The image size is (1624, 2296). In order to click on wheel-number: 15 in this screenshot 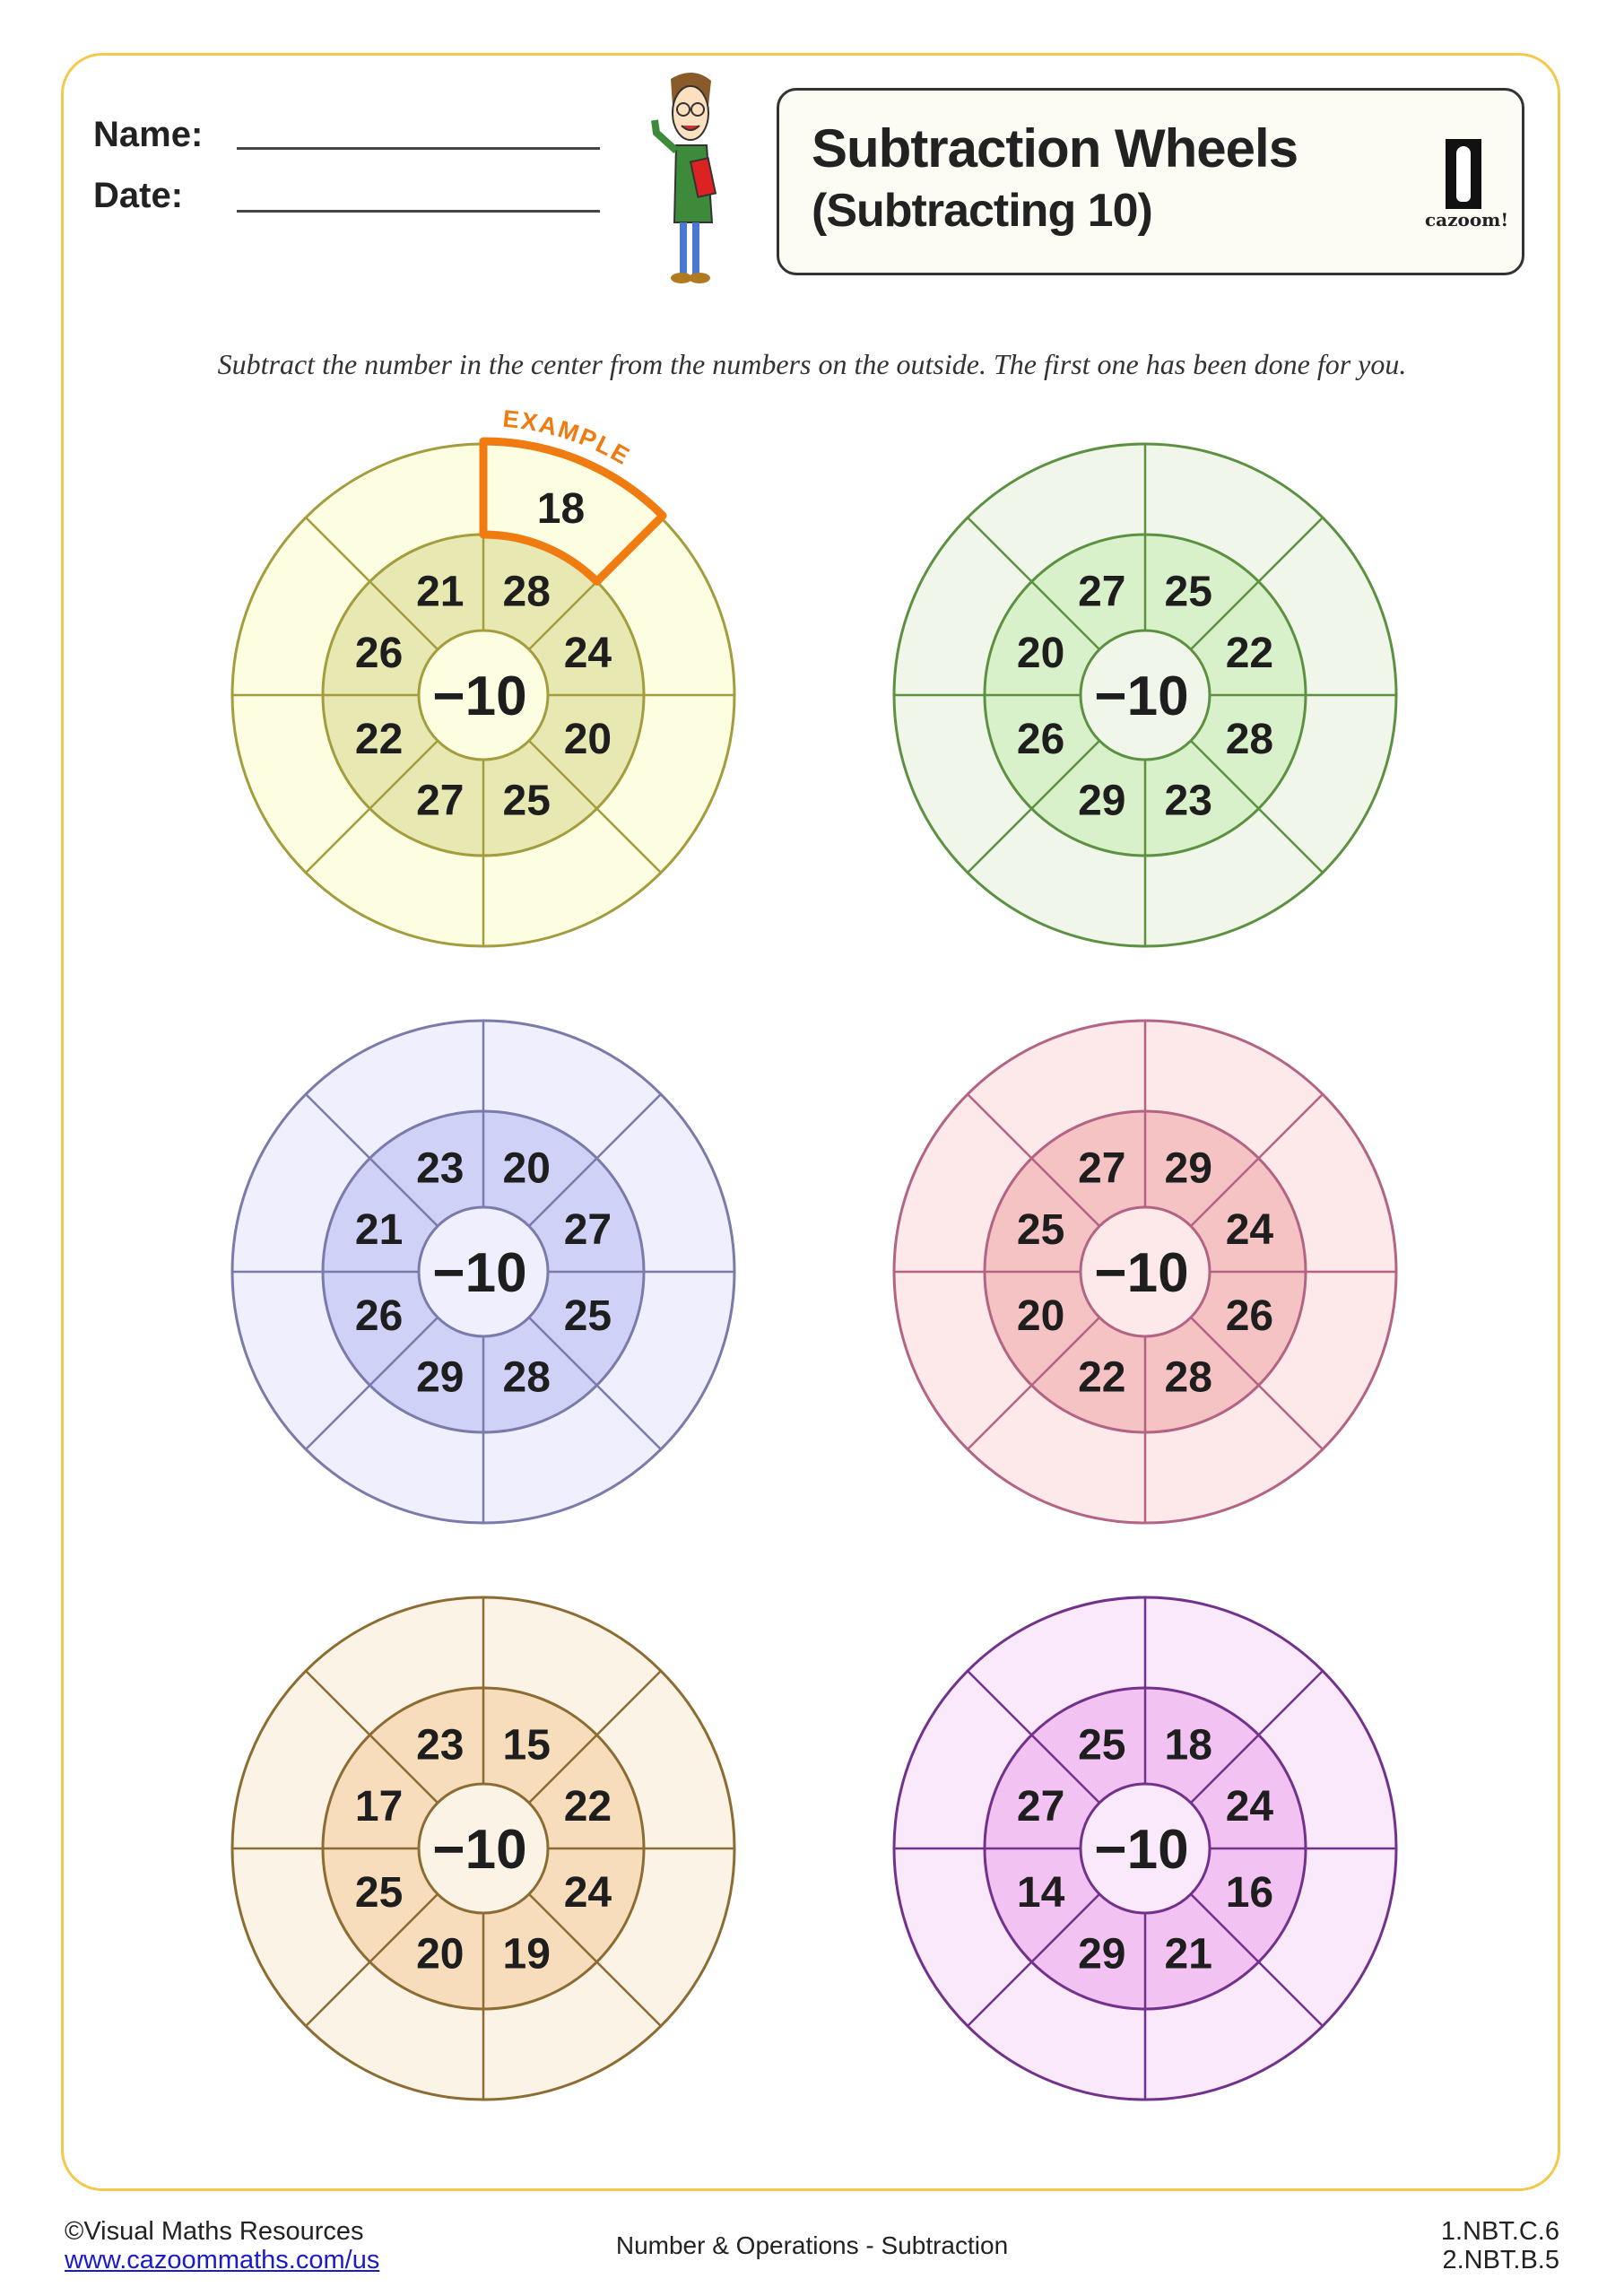, I will do `click(527, 1746)`.